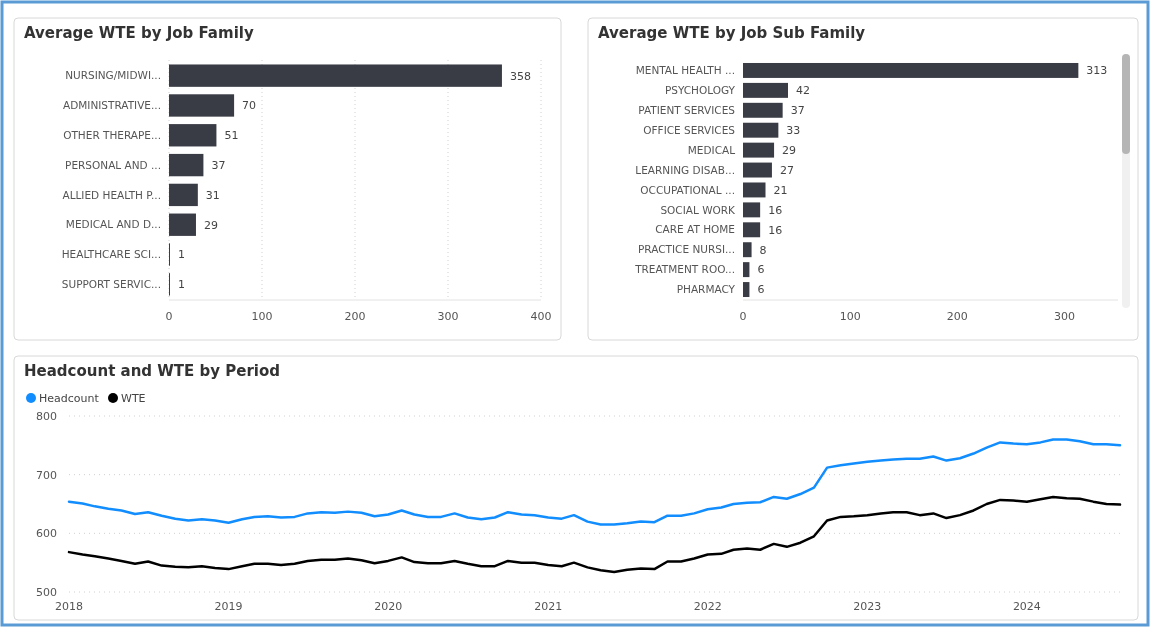  Describe the element at coordinates (228, 606) in the screenshot. I see `x-tick-label: 2019` at that location.